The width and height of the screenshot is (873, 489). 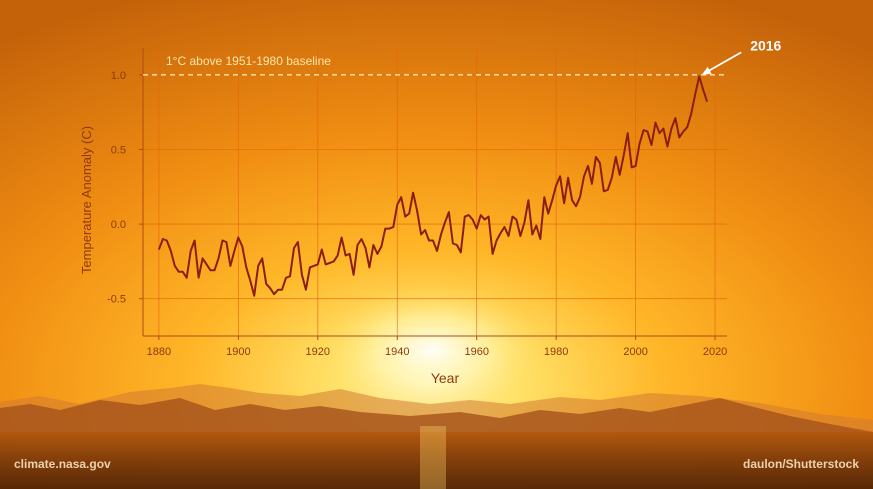 What do you see at coordinates (765, 45) in the screenshot?
I see `annotation-2016-label: 2016` at bounding box center [765, 45].